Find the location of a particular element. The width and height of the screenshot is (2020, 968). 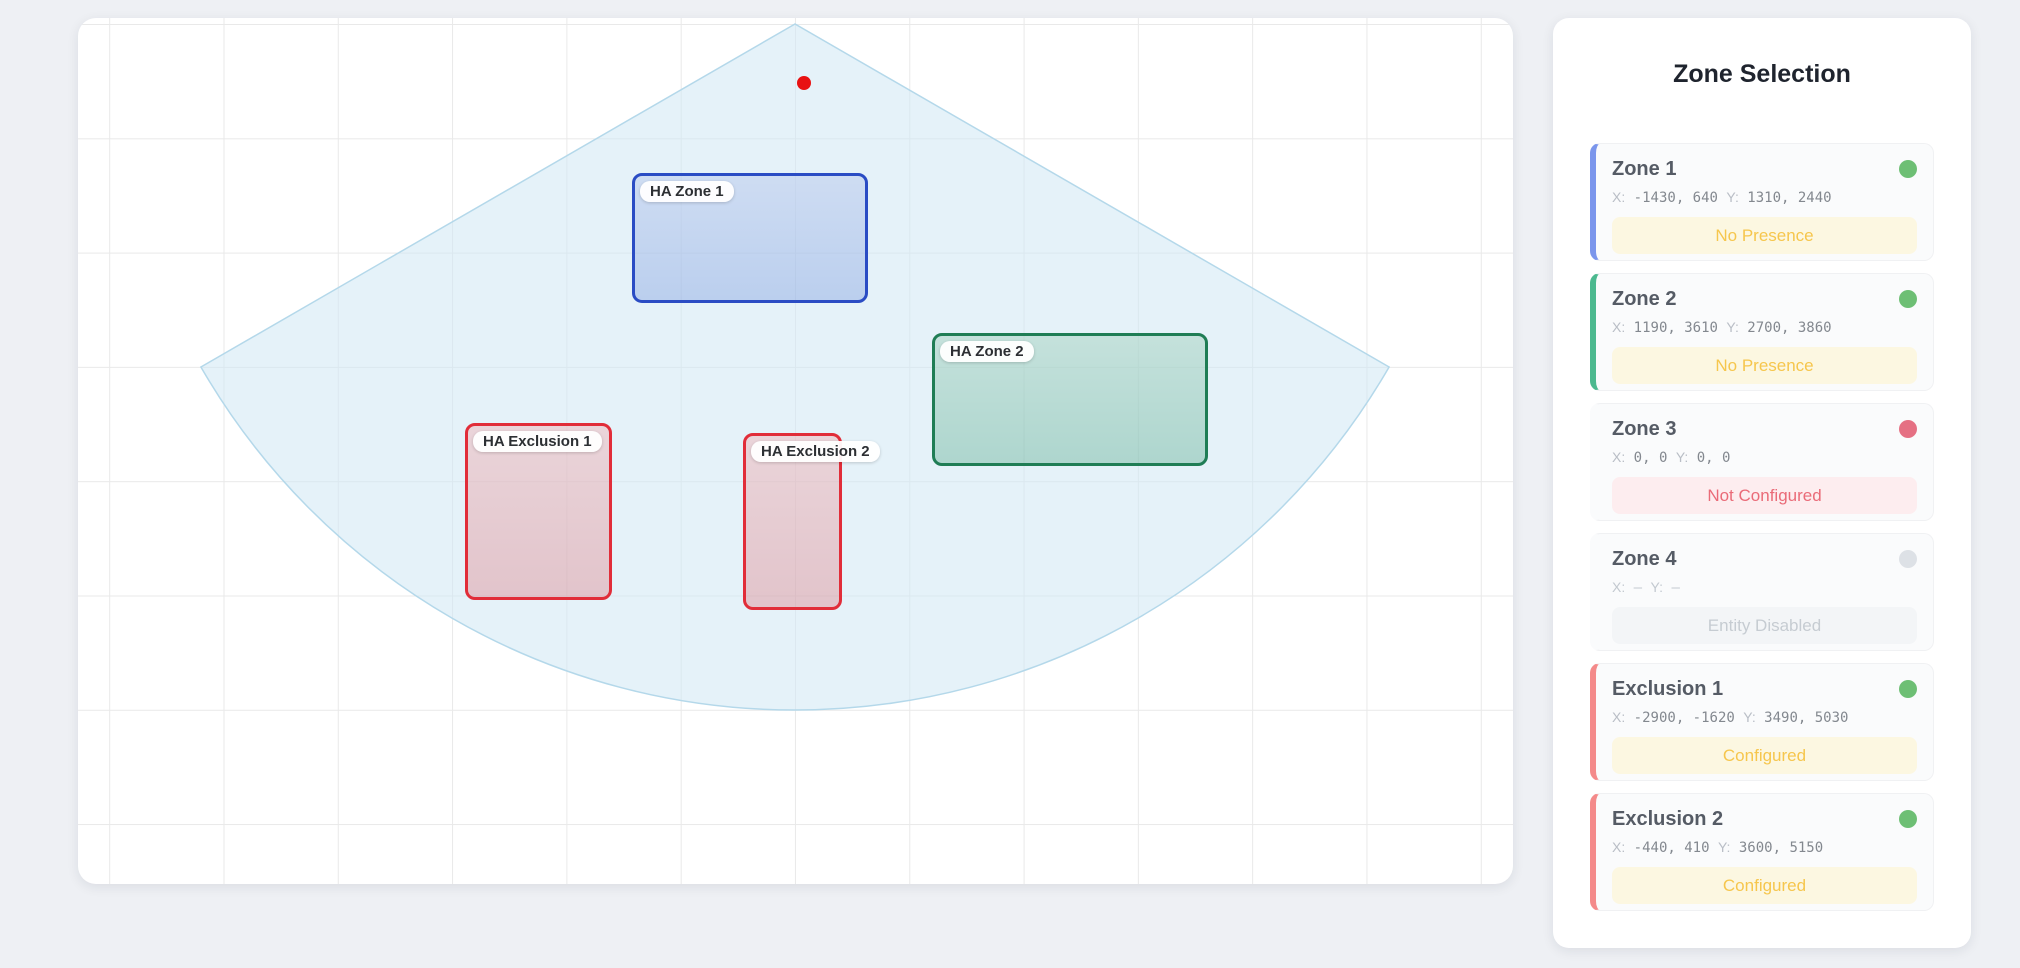

zone-name: Zone 1 is located at coordinates (1644, 168).